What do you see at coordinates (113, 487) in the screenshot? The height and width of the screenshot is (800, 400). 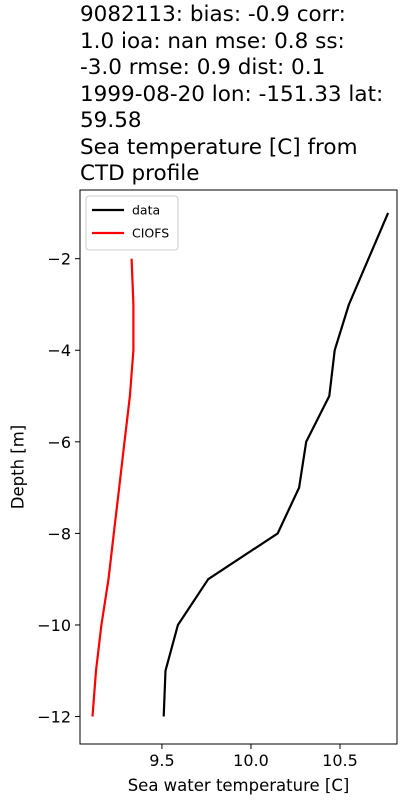 I see `series-line-CIOFS` at bounding box center [113, 487].